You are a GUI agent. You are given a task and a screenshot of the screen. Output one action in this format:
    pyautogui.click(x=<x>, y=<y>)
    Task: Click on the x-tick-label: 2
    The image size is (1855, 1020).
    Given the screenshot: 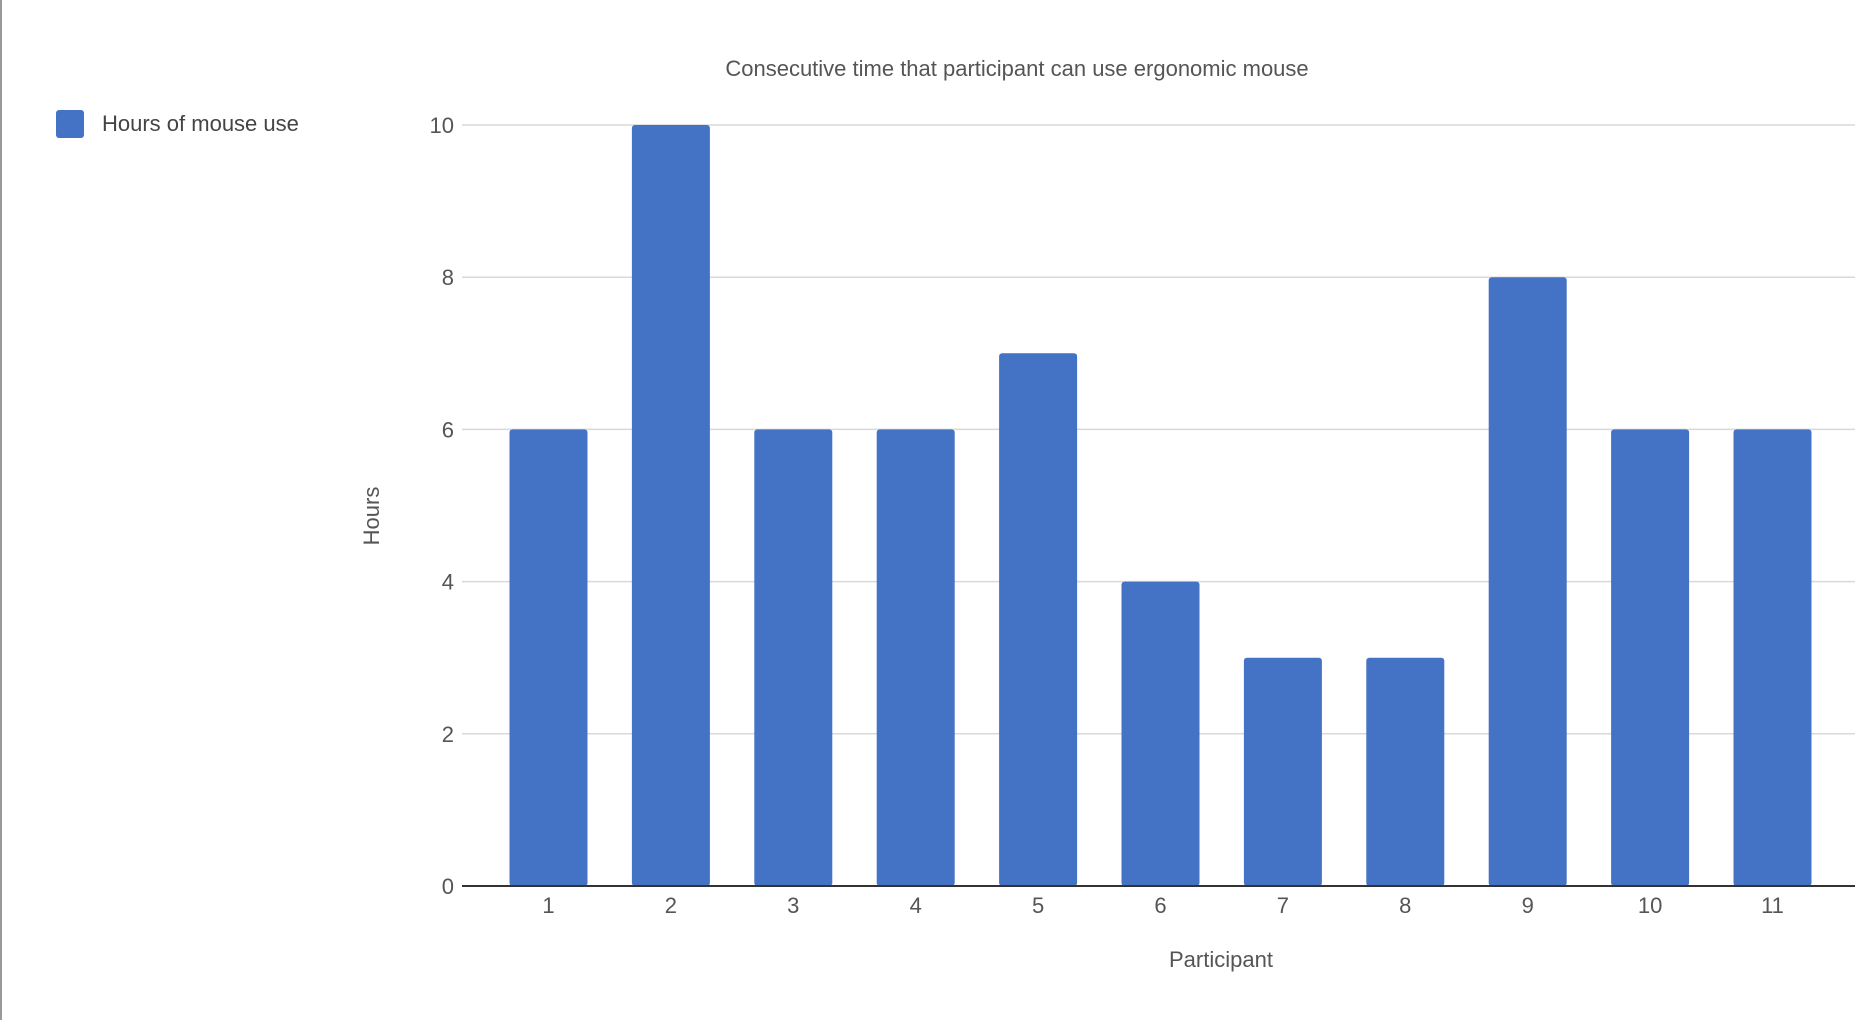 What is the action you would take?
    pyautogui.click(x=671, y=905)
    